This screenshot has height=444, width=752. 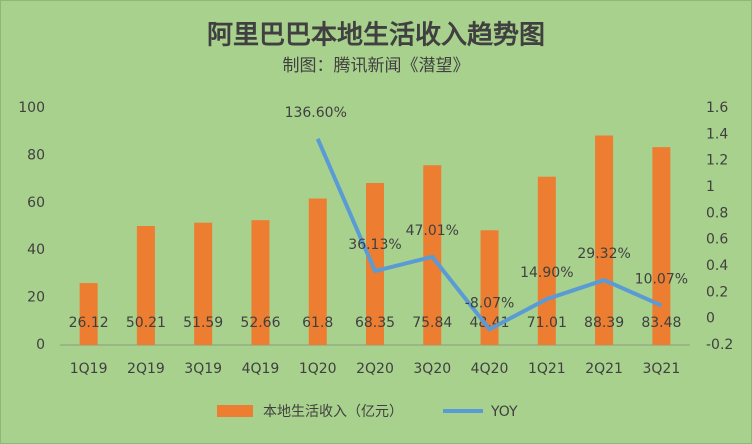 What do you see at coordinates (717, 134) in the screenshot?
I see `y2-tick-label: 1.4` at bounding box center [717, 134].